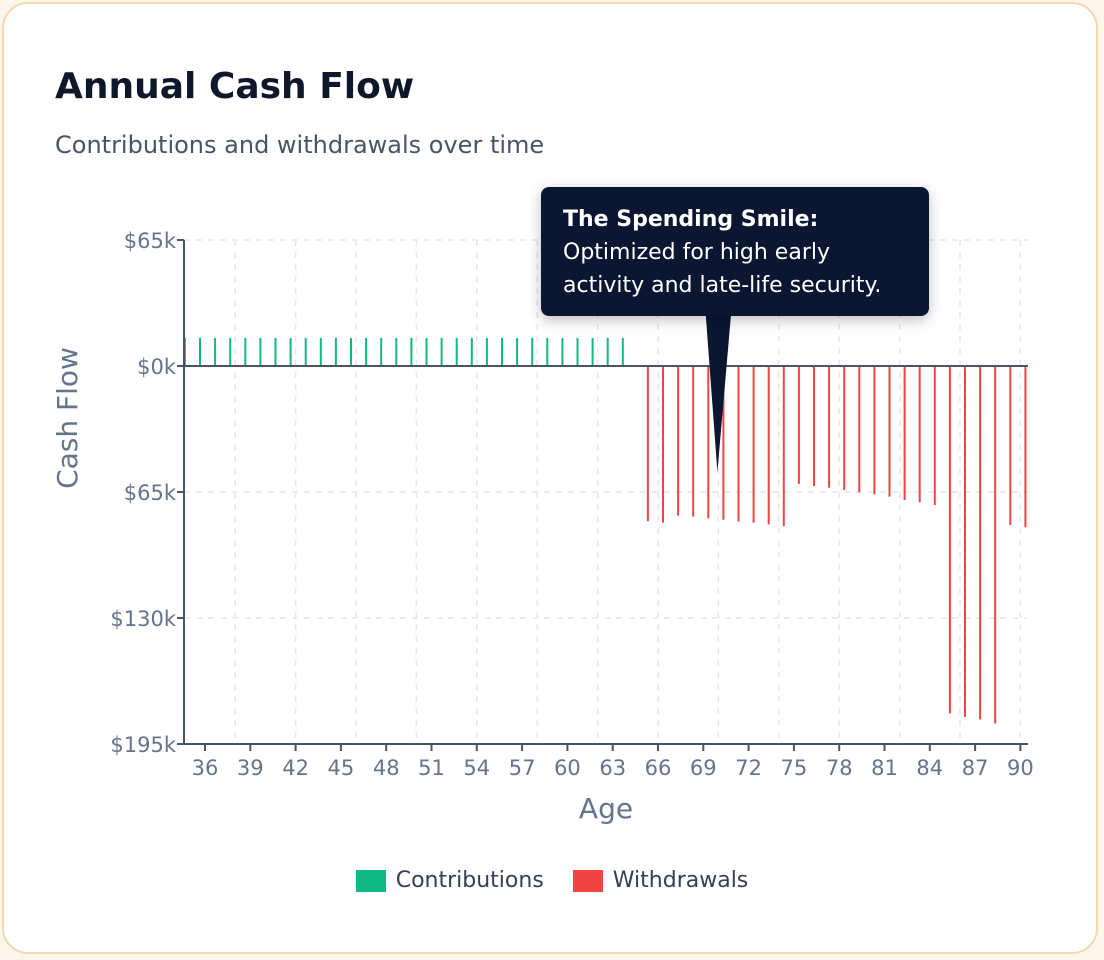 The image size is (1104, 960). I want to click on y-tick-label: $195k, so click(143, 745).